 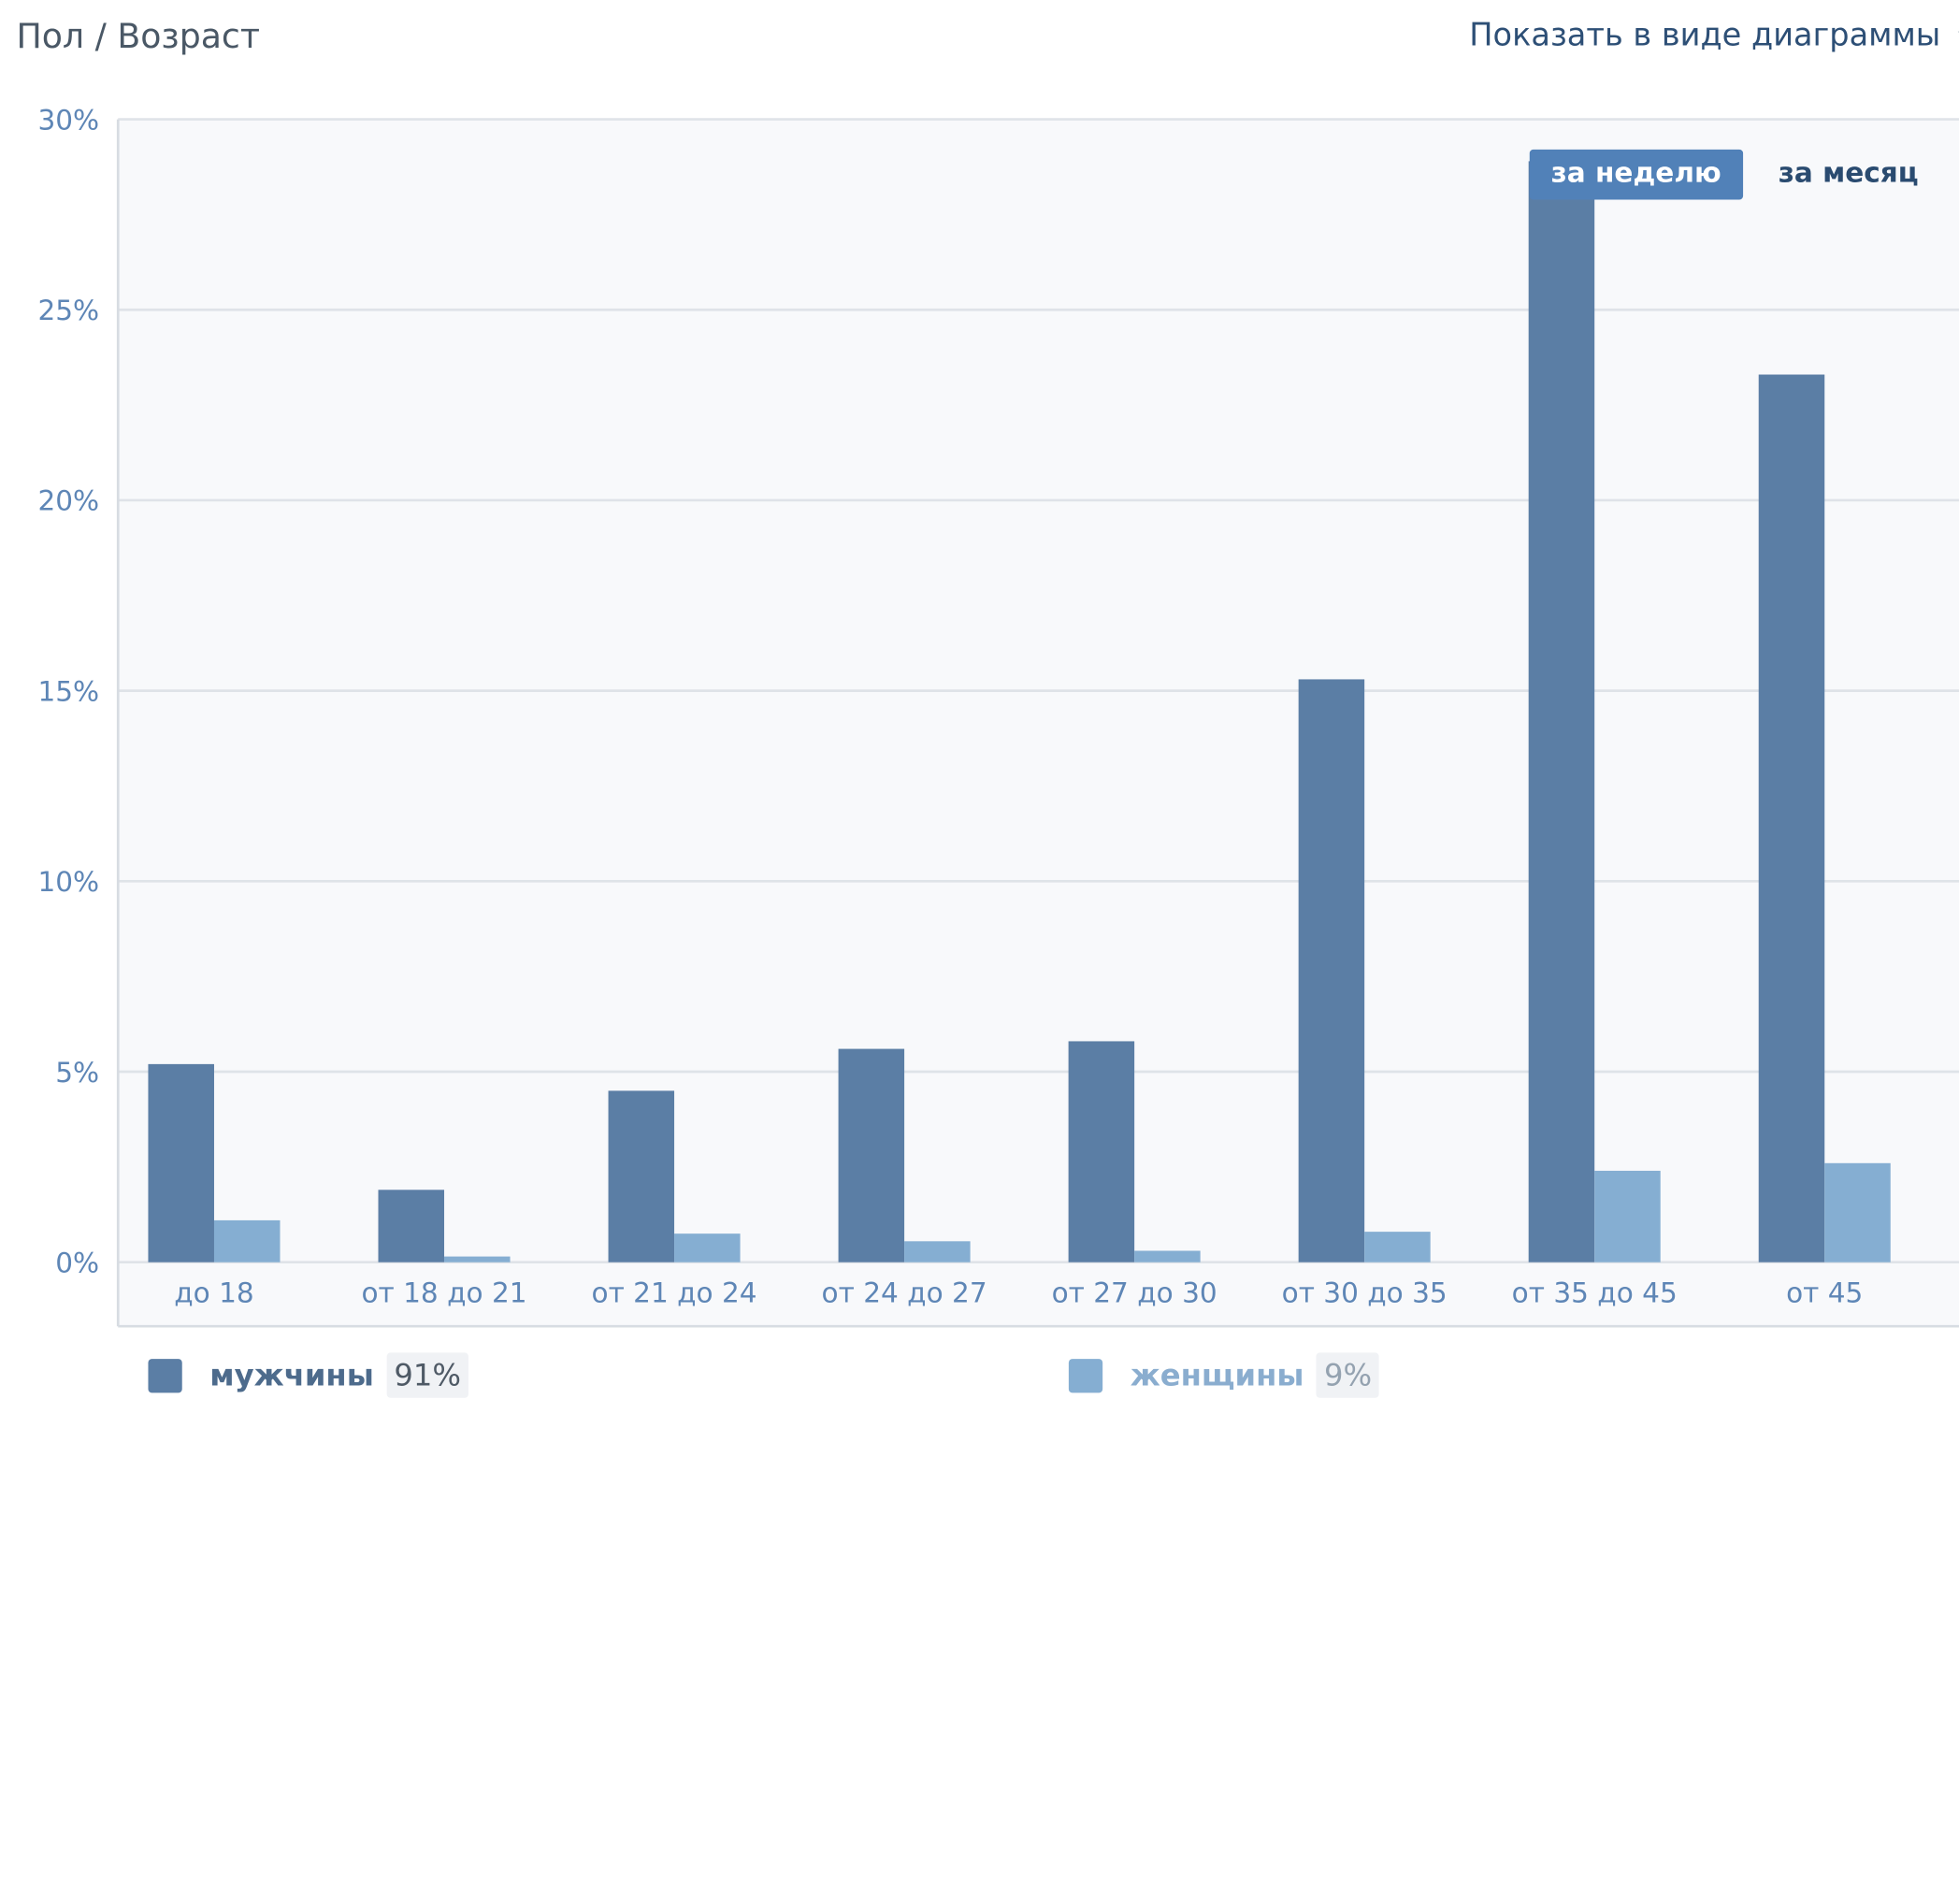 What do you see at coordinates (1636, 174) in the screenshot?
I see `tab-week: за неделю` at bounding box center [1636, 174].